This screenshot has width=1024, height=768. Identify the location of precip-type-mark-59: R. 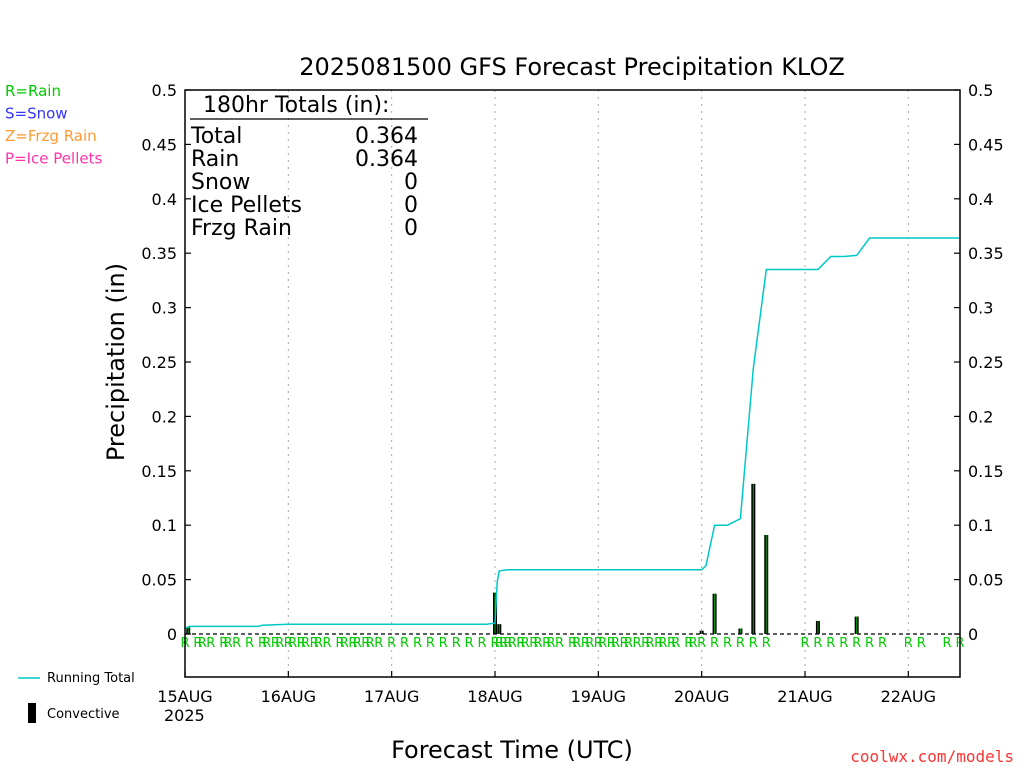
(658, 643).